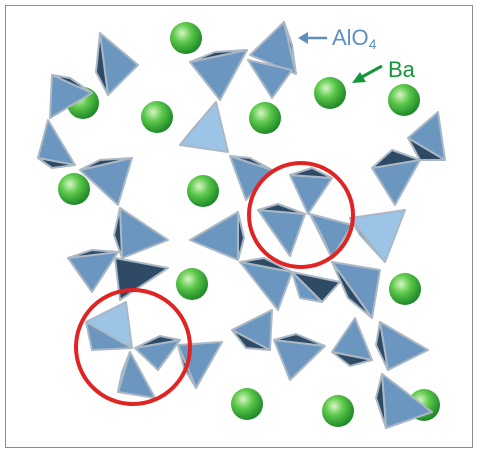 The image size is (479, 453). I want to click on alo4-legend-label: AlO4, so click(354, 38).